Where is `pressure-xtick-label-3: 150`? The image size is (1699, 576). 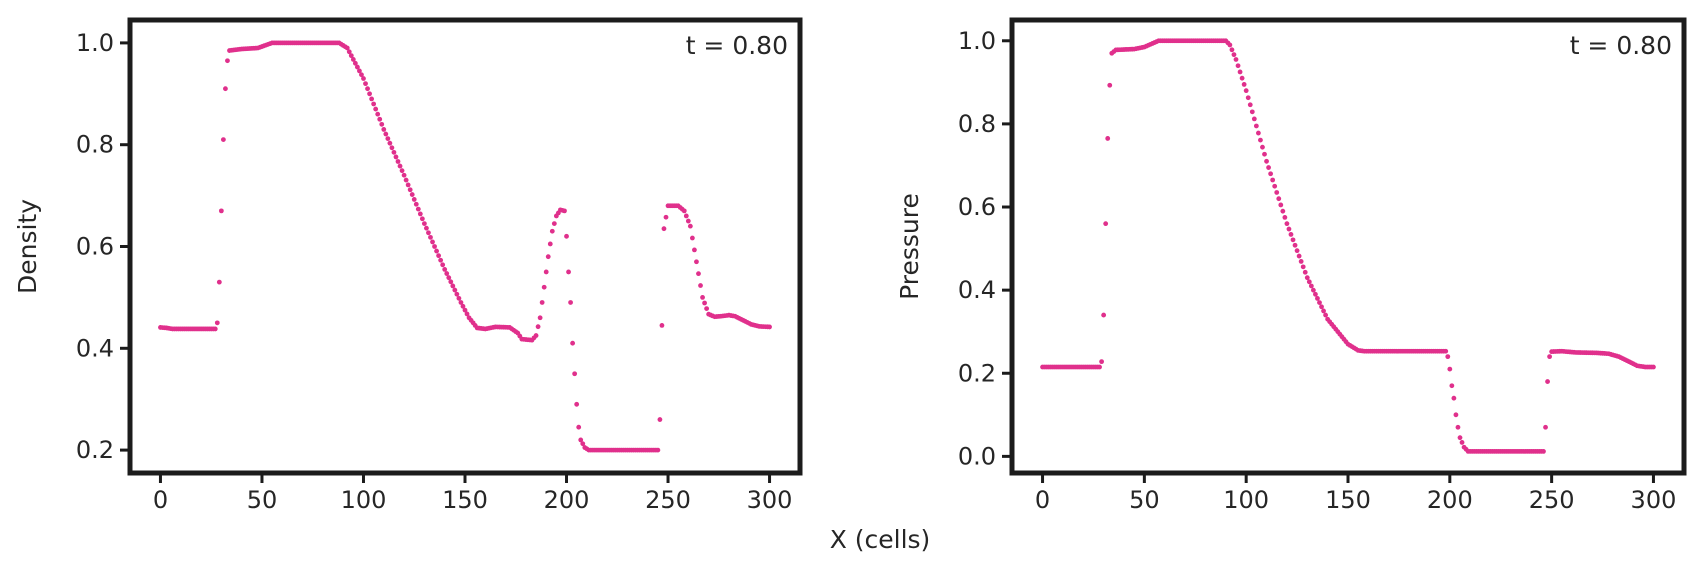
pressure-xtick-label-3: 150 is located at coordinates (1348, 500).